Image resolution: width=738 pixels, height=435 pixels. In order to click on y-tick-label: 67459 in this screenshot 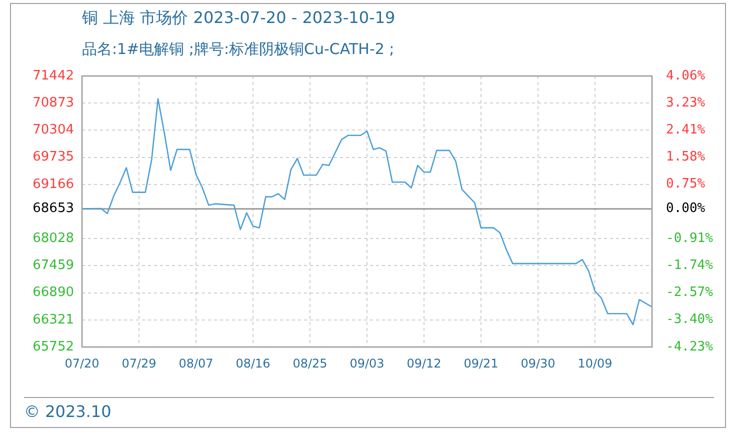, I will do `click(53, 266)`.